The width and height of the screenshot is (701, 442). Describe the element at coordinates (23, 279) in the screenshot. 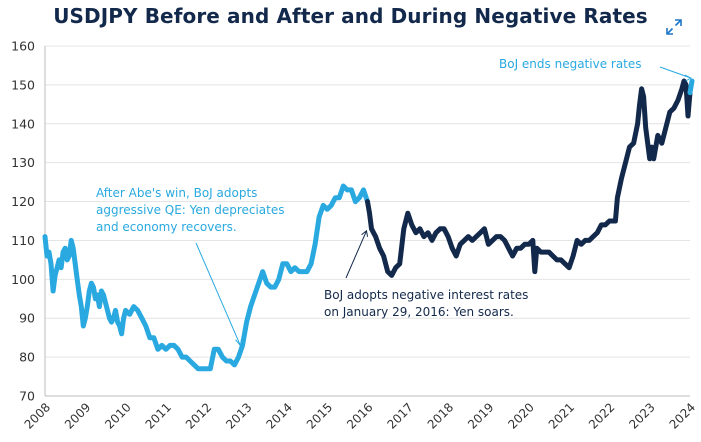

I see `y-tick-label: 100` at that location.